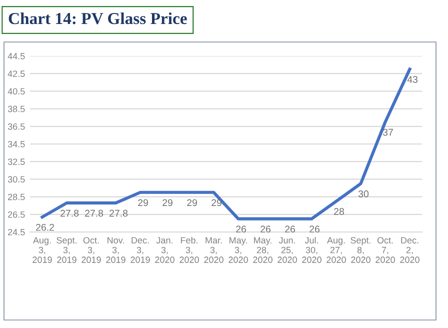 The width and height of the screenshot is (448, 328). Describe the element at coordinates (189, 249) in the screenshot. I see `x-tick-label: Feb. 3, 2020` at that location.